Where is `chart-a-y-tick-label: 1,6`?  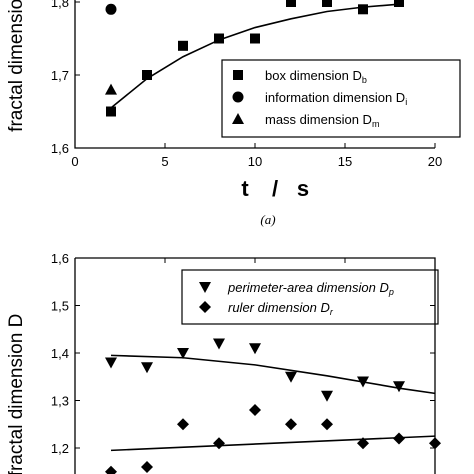
chart-a-y-tick-label: 1,6 is located at coordinates (60, 148).